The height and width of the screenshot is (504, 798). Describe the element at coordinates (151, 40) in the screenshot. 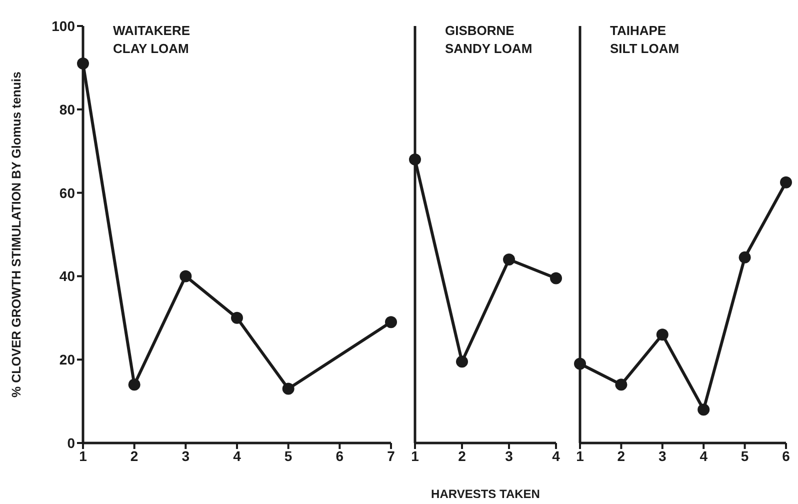

I see `text: WAITAKERE CLAY LOAM` at that location.